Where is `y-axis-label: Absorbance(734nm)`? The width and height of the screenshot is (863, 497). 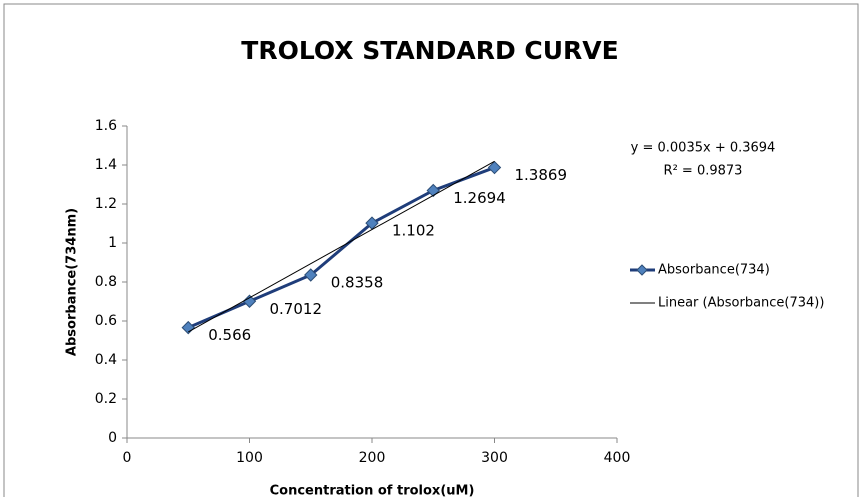 y-axis-label: Absorbance(734nm) is located at coordinates (72, 282).